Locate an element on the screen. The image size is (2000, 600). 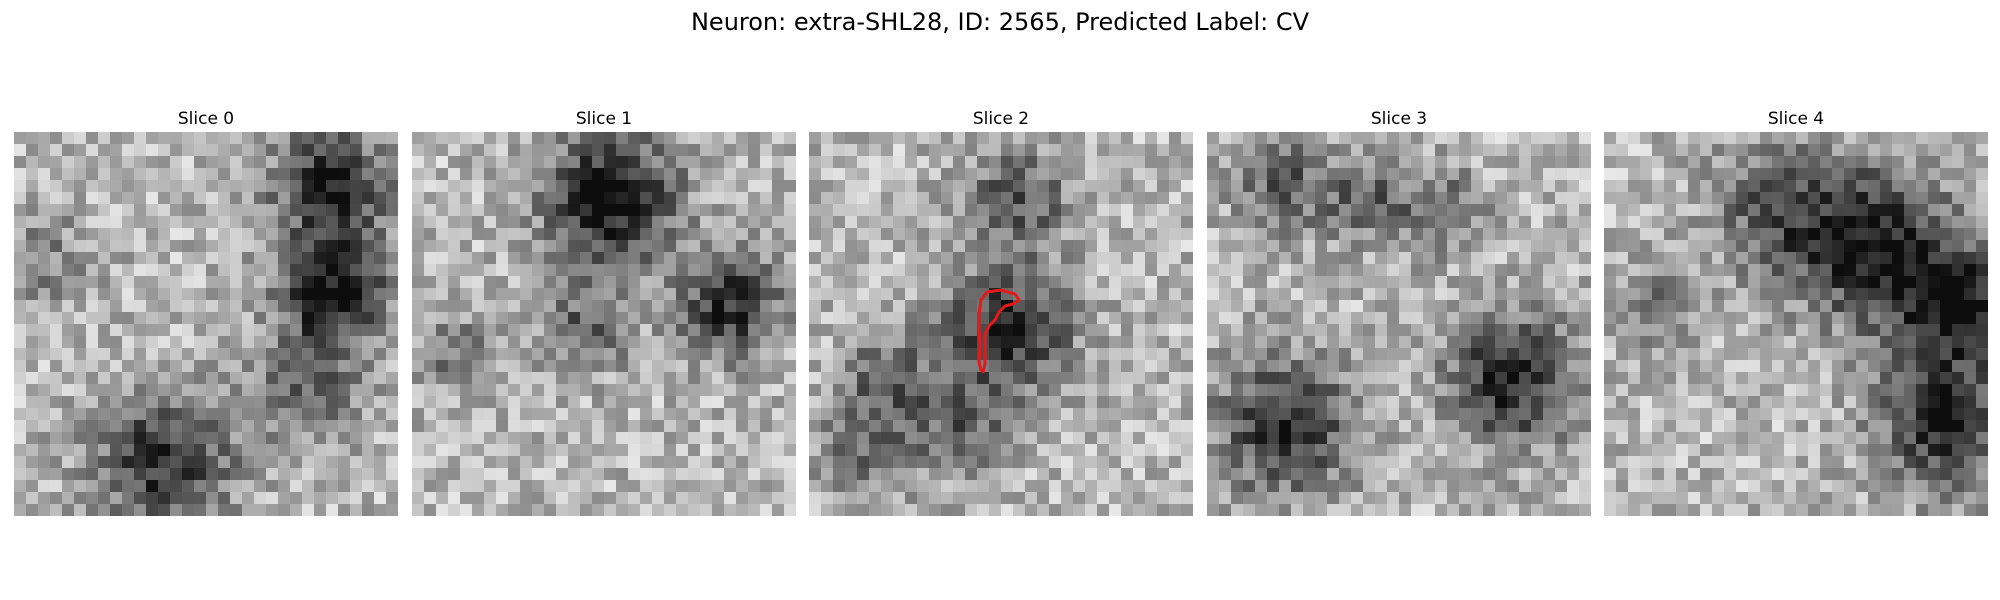
slice-panel-1: Slice 1 is located at coordinates (604, 311).